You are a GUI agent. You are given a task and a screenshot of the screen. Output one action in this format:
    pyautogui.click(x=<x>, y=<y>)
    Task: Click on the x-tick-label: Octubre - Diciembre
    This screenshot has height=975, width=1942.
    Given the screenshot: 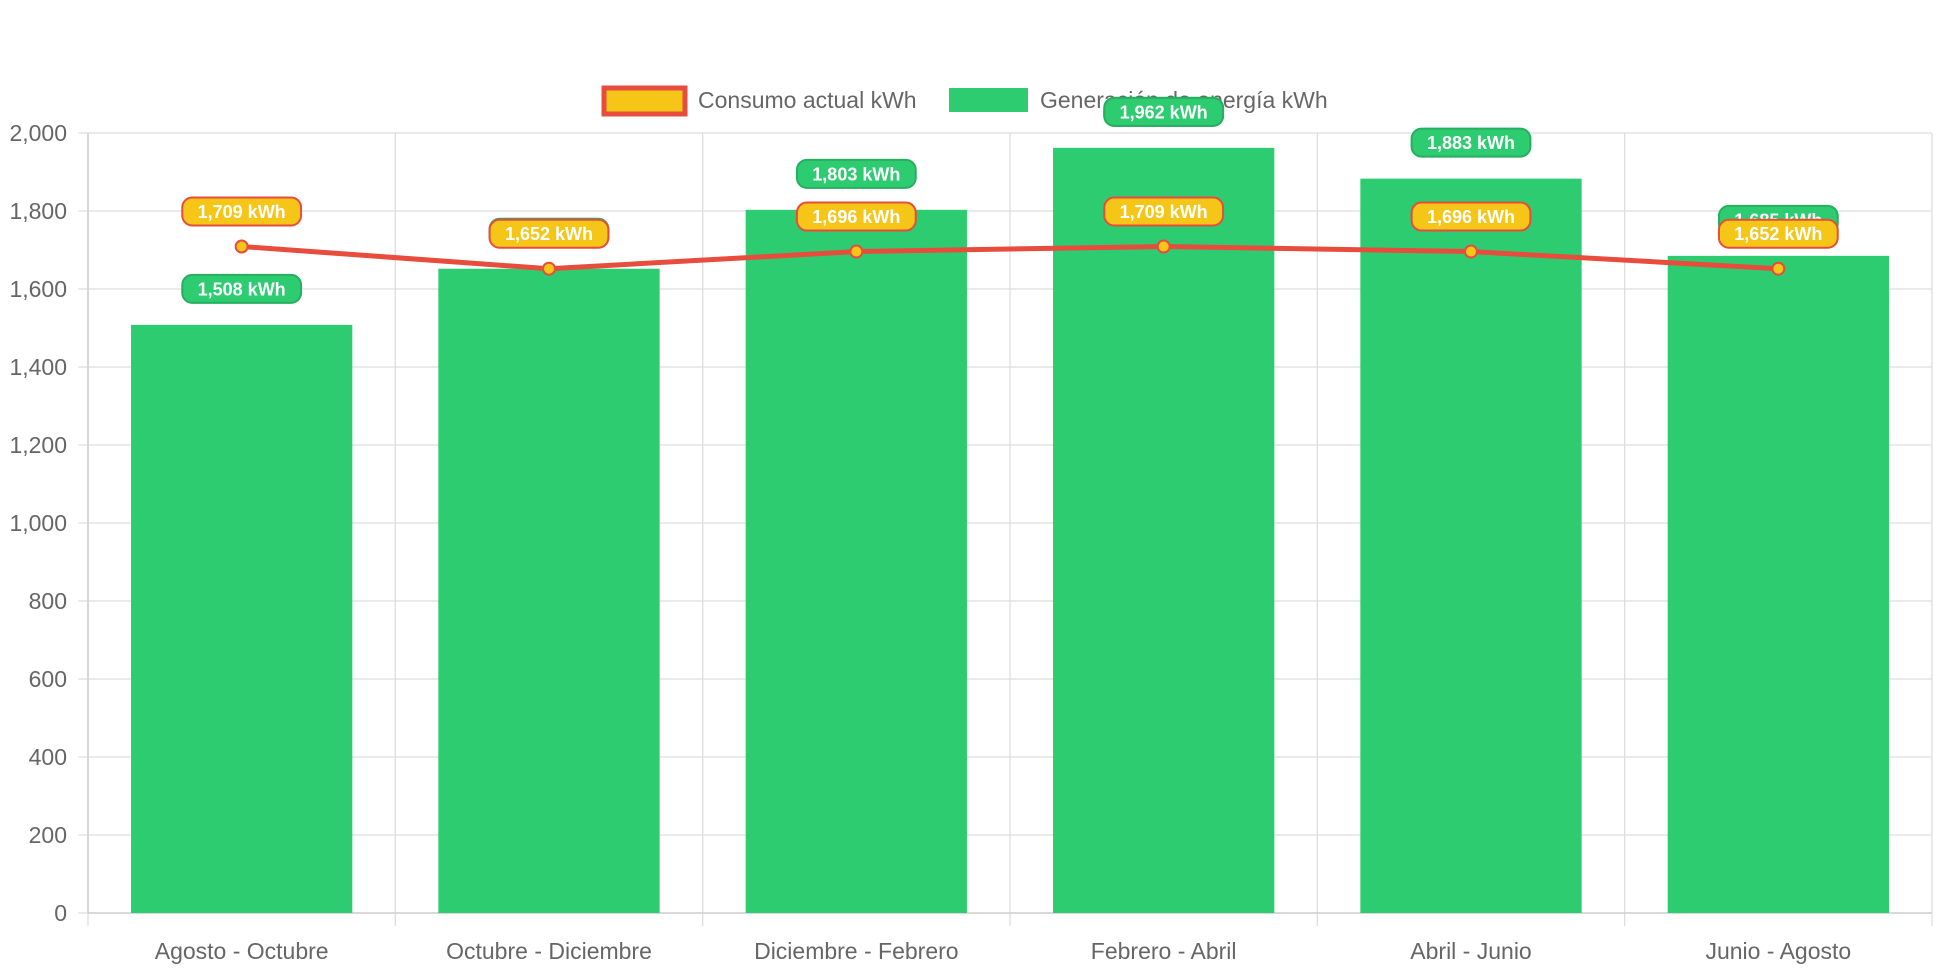 What is the action you would take?
    pyautogui.click(x=549, y=951)
    